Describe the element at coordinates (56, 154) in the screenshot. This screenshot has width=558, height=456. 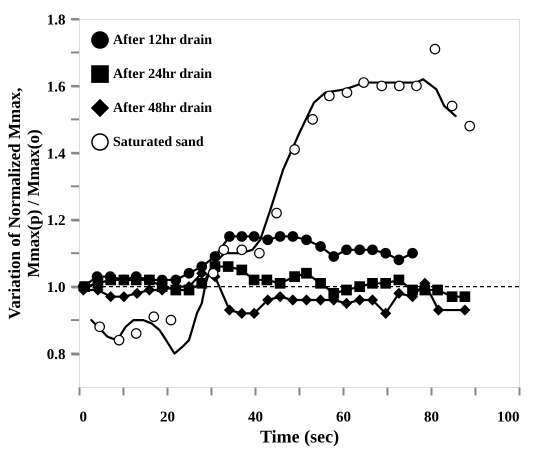
I see `y-tick-label: 1.4` at that location.